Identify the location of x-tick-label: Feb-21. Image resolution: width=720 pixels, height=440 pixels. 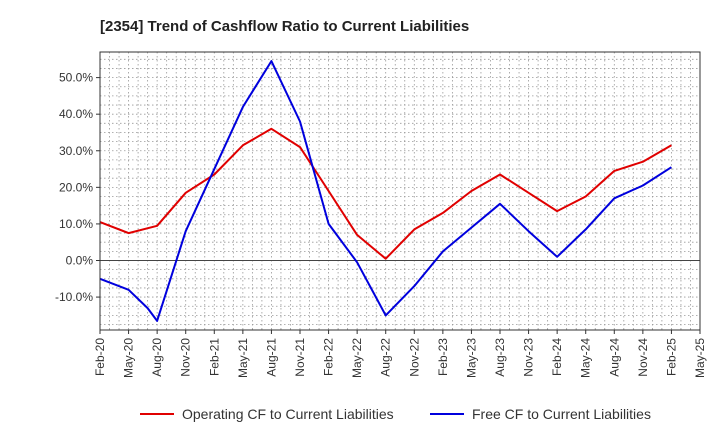
(214, 357).